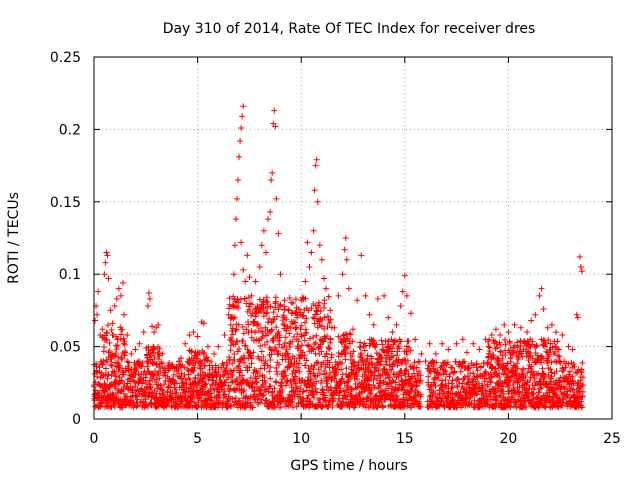 Image resolution: width=640 pixels, height=480 pixels. Describe the element at coordinates (382, 344) in the screenshot. I see `dense-point-2062` at that location.